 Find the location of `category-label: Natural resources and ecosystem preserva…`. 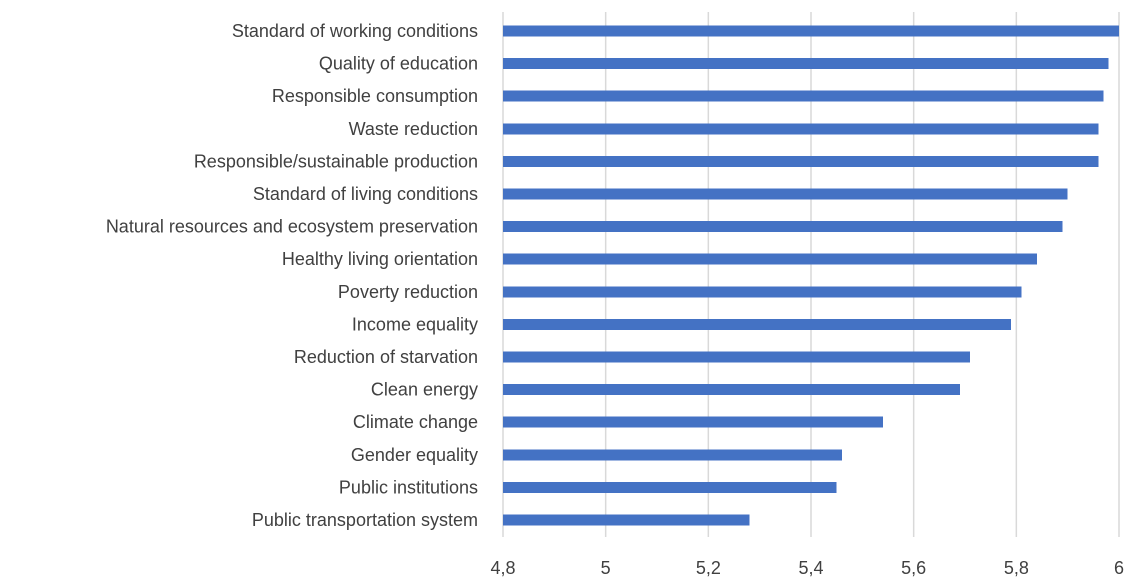

category-label: Natural resources and ecosystem preserva… is located at coordinates (292, 227).